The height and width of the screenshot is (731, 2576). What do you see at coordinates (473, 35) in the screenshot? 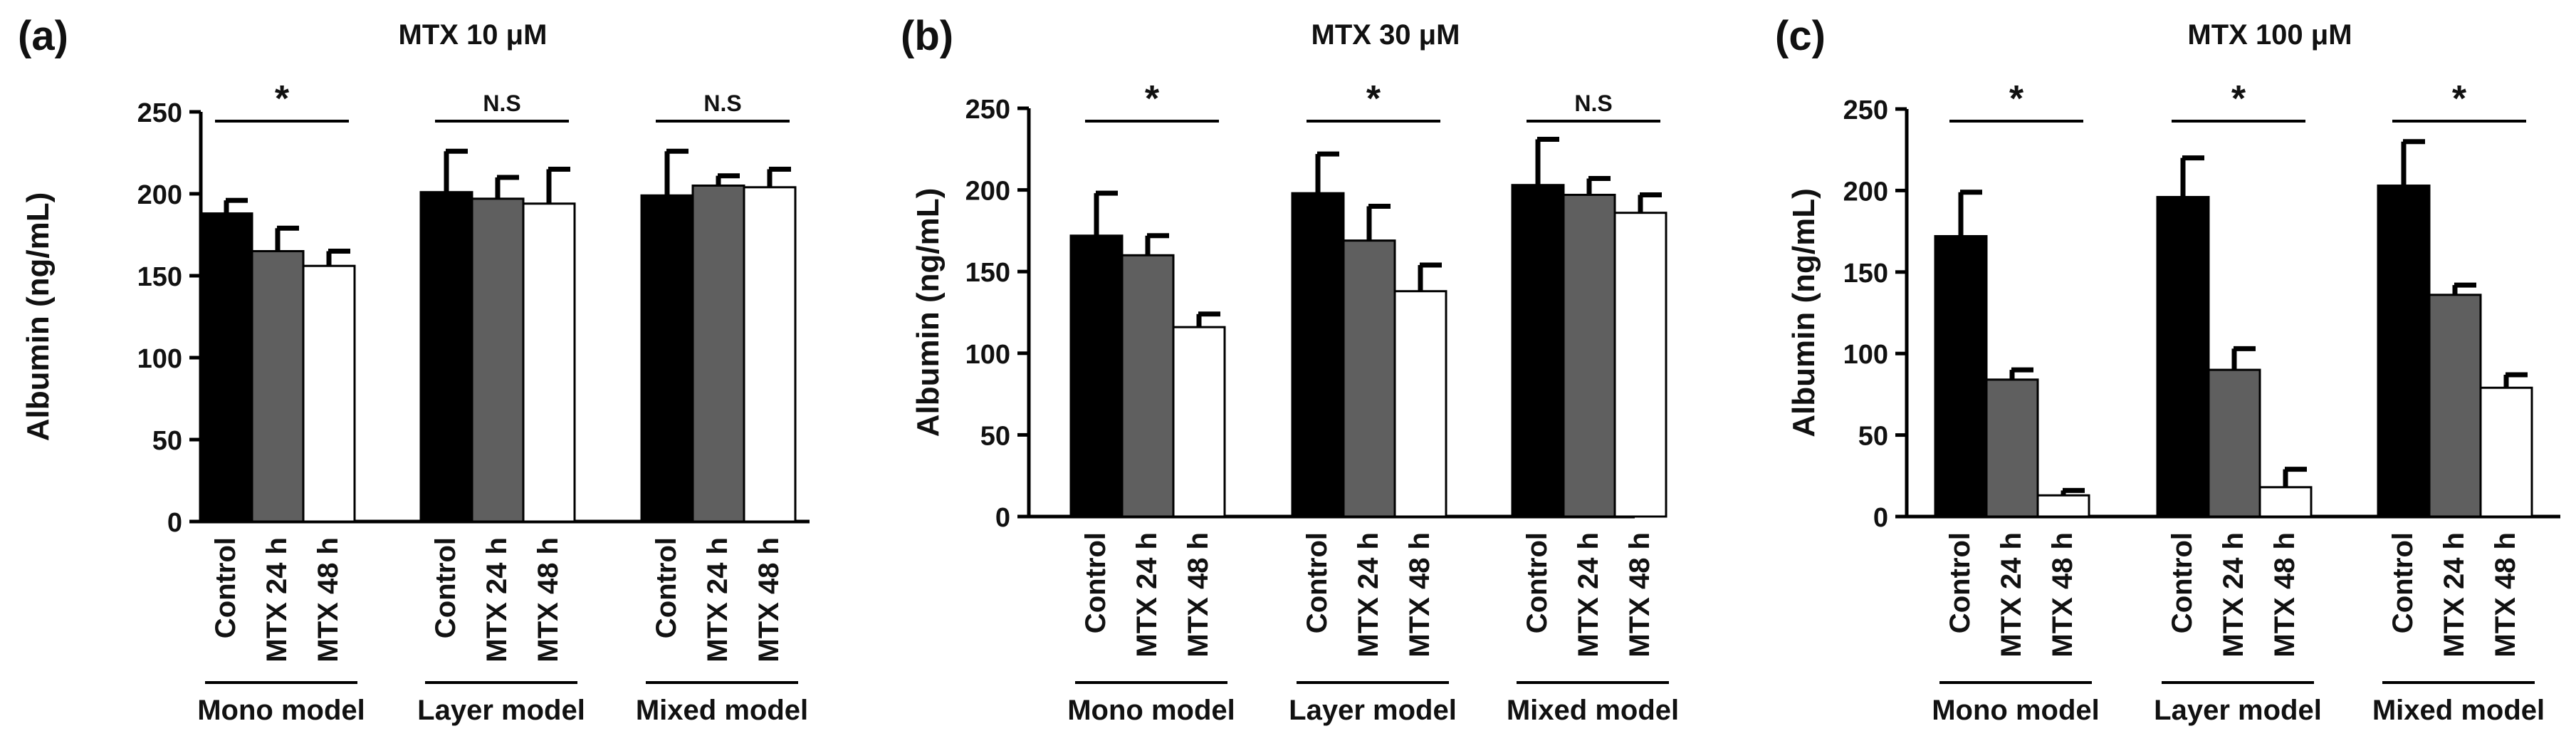
I see `chart-title: MTX 10 μM` at bounding box center [473, 35].